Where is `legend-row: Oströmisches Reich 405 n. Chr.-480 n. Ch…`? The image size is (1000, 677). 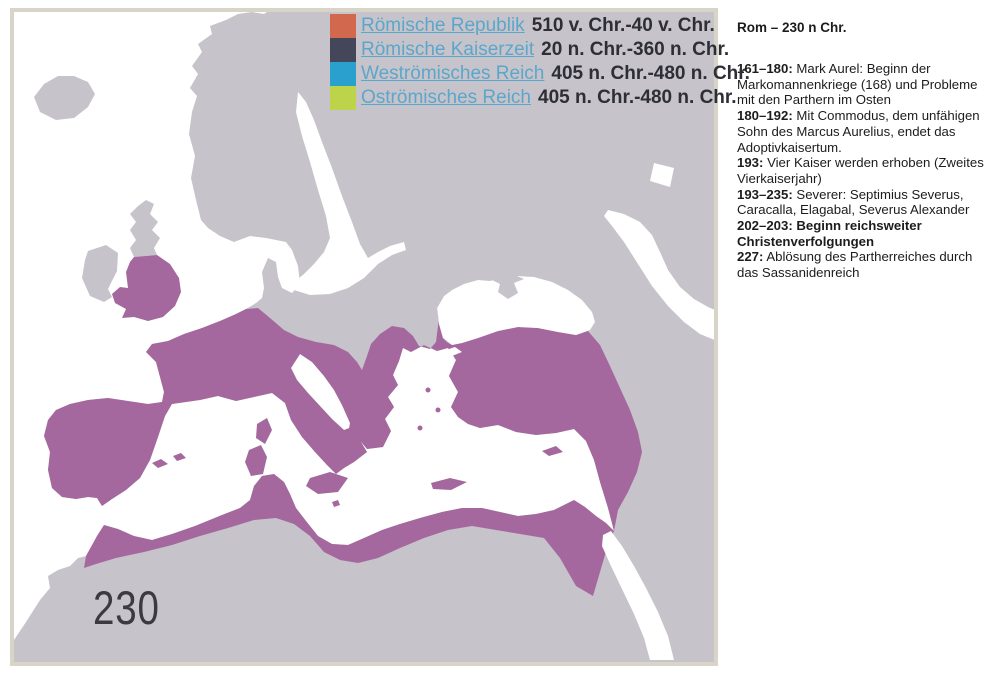 legend-row: Oströmisches Reich 405 n. Chr.-480 n. Ch… is located at coordinates (540, 98).